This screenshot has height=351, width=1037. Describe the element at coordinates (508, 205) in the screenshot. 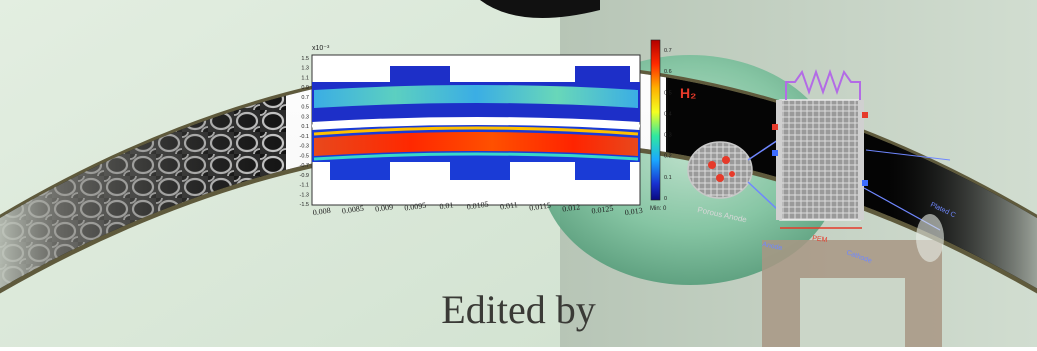

I see `x-tick-label: 0.011` at that location.